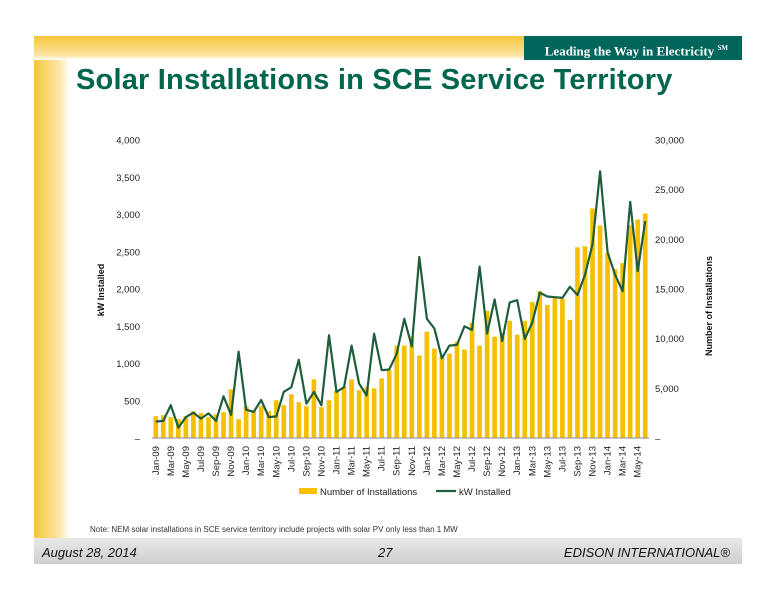 The image size is (776, 600). Describe the element at coordinates (156, 460) in the screenshot. I see `x-tick-label: Jan-09` at that location.